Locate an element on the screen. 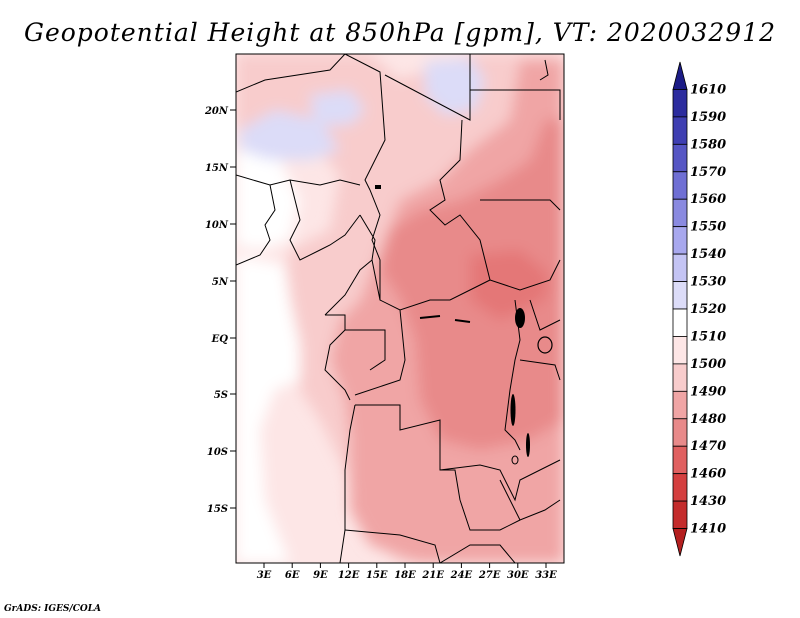 The height and width of the screenshot is (618, 800). lake-victoria is located at coordinates (545, 345).